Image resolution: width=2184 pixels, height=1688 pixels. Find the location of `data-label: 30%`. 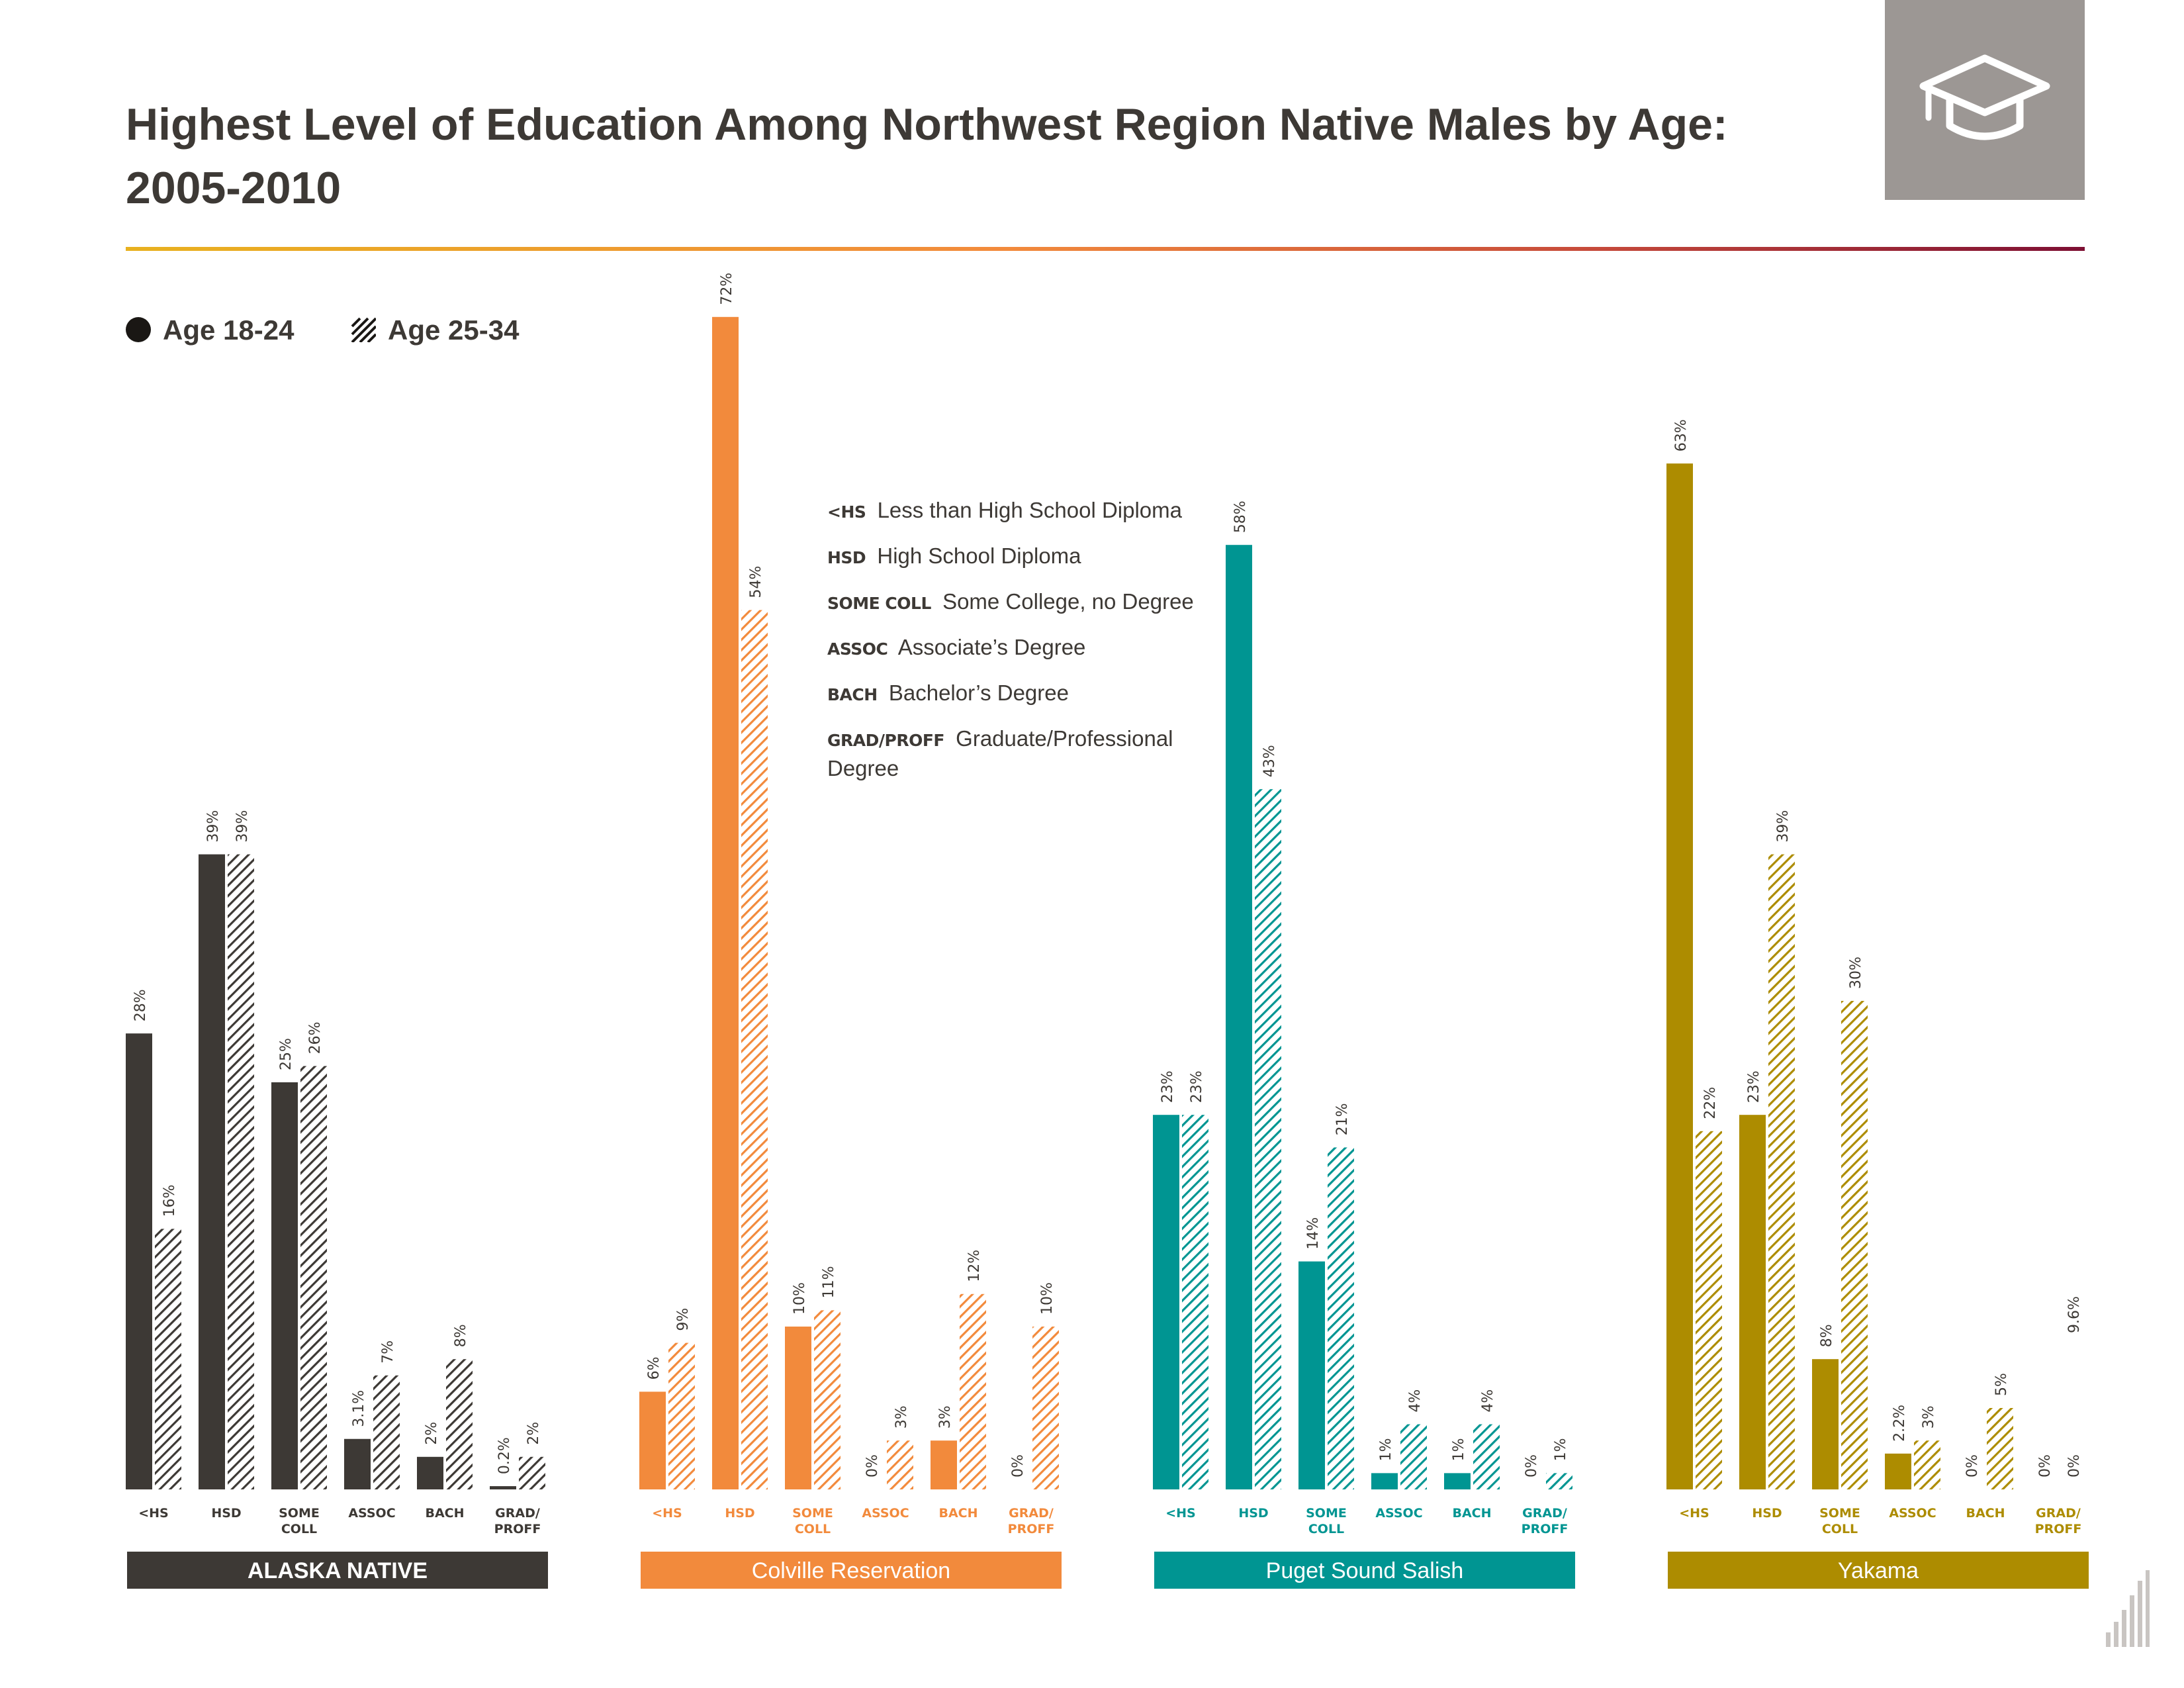

data-label: 30% is located at coordinates (1856, 973).